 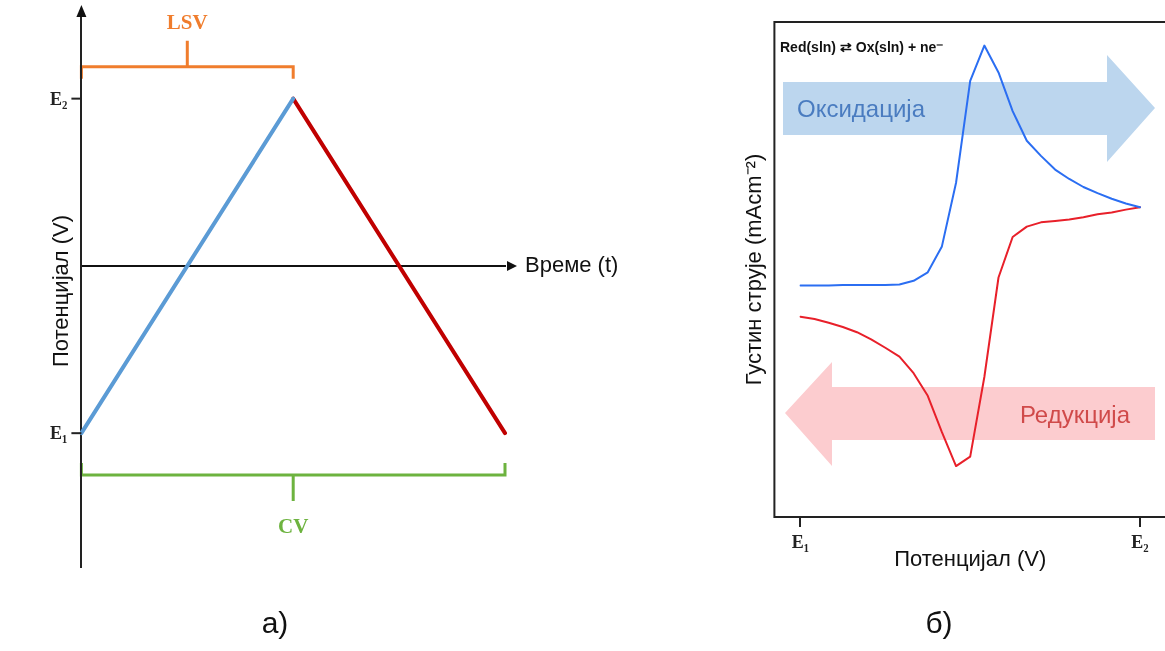 I want to click on text: LSV, so click(x=187, y=21).